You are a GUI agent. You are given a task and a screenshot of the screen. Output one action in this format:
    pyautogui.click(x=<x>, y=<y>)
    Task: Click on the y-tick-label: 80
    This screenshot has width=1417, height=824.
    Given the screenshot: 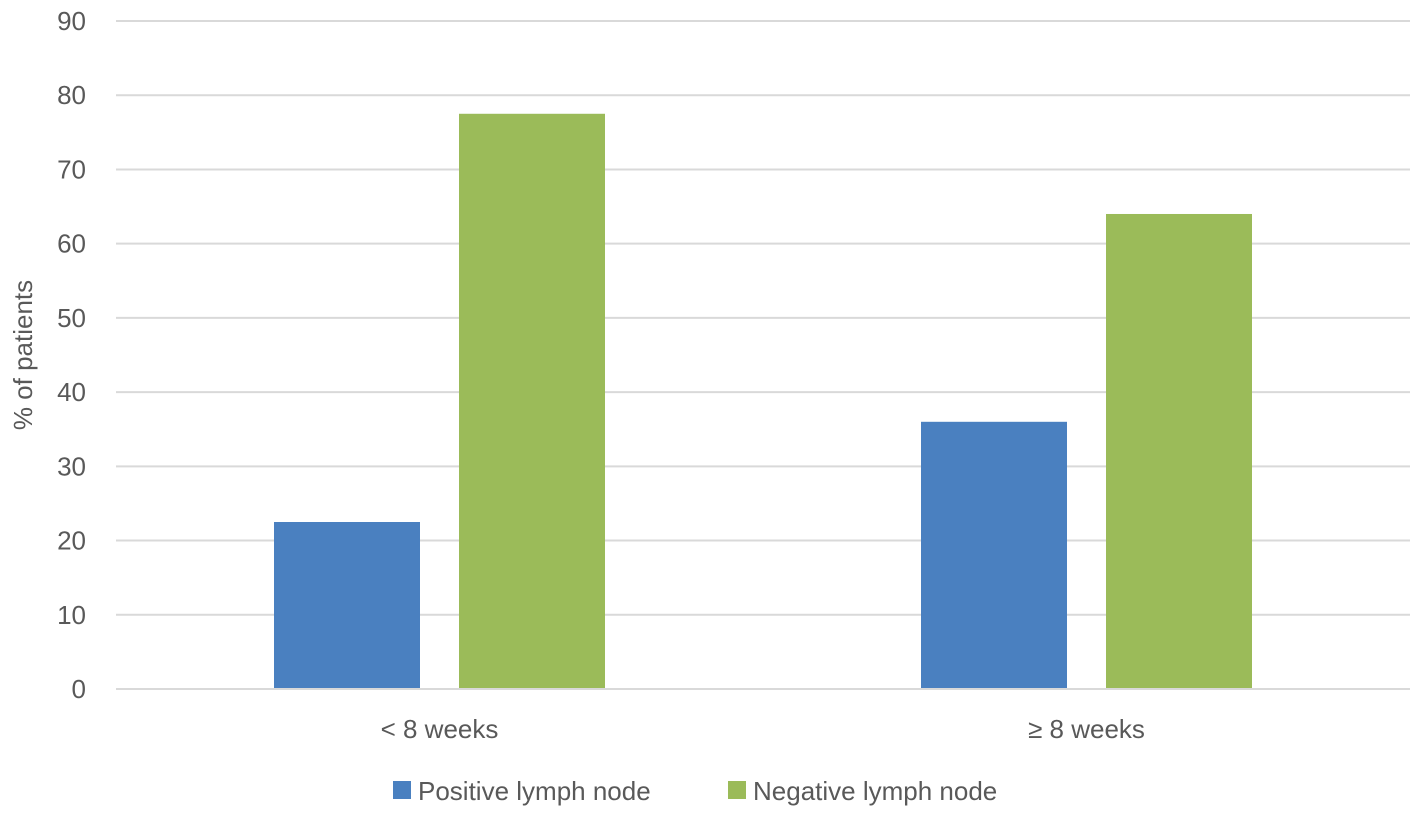 What is the action you would take?
    pyautogui.click(x=71, y=95)
    